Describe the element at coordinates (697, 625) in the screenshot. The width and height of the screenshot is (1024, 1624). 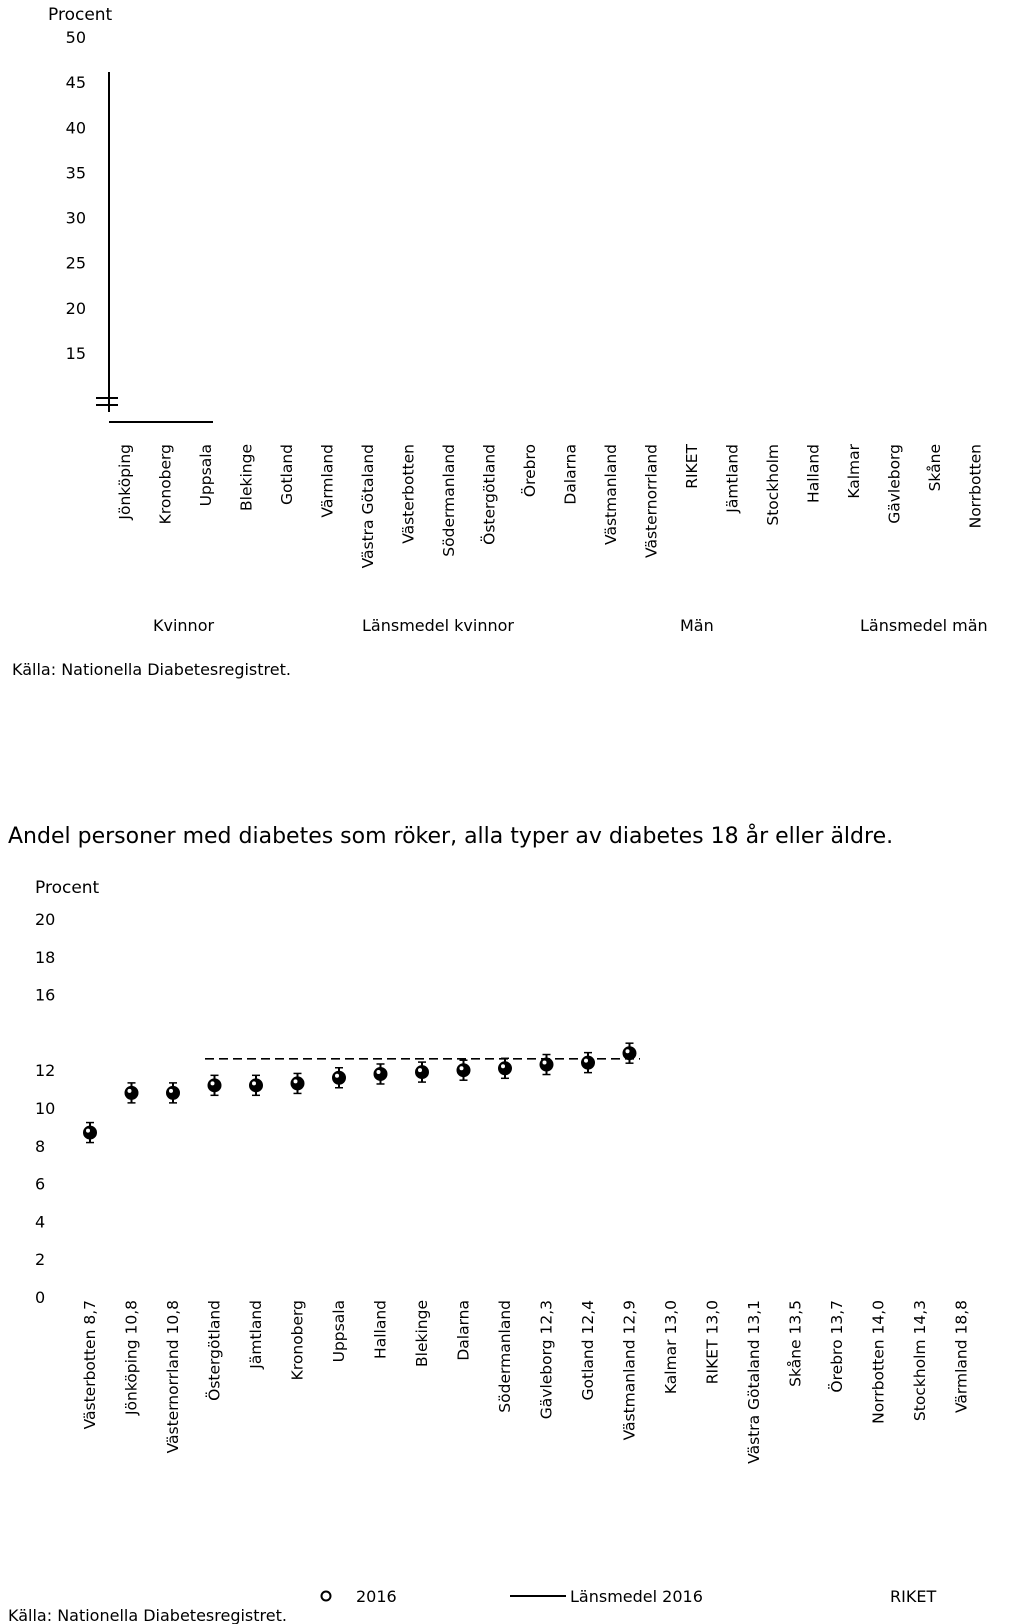
I see `legend-item-man: Män` at that location.